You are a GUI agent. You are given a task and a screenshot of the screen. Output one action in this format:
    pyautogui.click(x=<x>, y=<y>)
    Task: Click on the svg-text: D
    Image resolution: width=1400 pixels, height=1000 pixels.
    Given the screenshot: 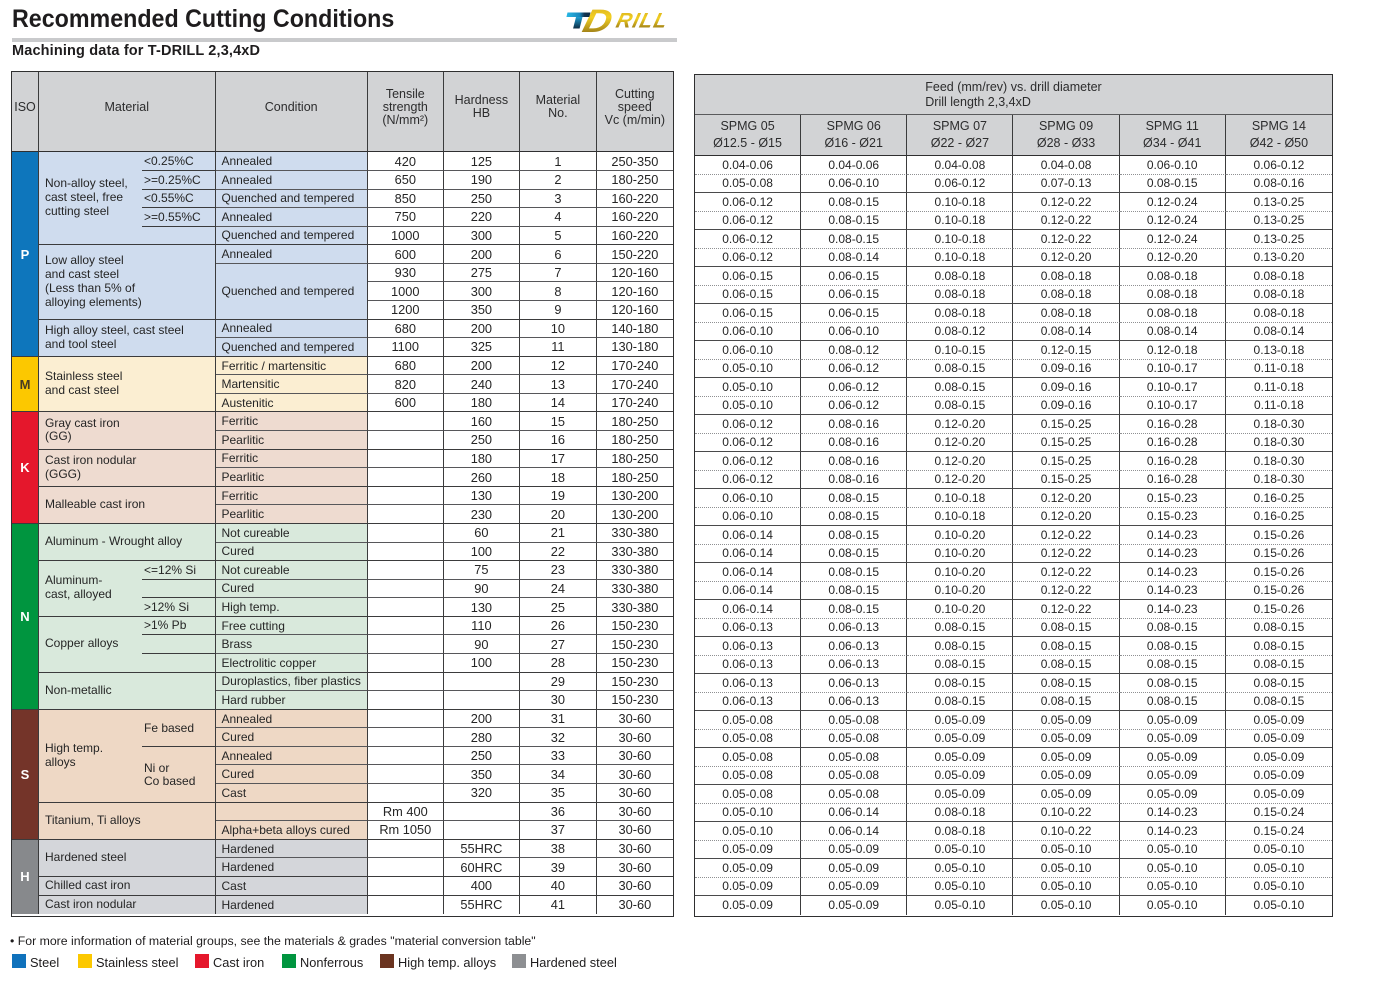 What is the action you would take?
    pyautogui.click(x=597, y=20)
    